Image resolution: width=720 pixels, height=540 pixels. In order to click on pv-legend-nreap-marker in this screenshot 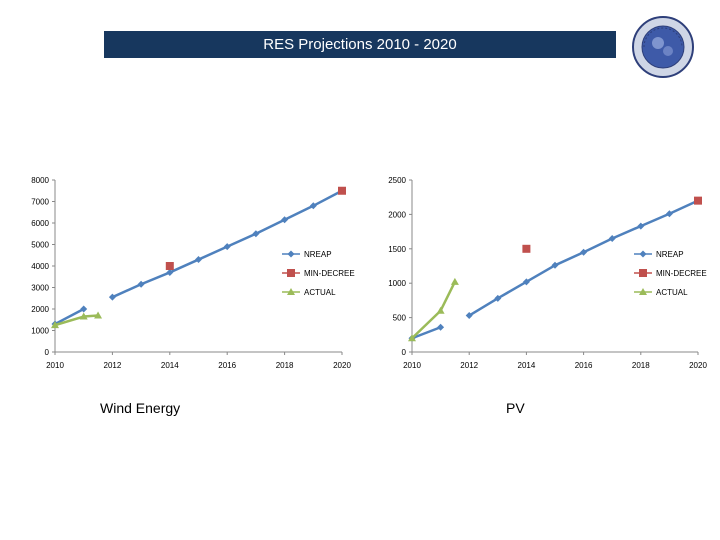, I will do `click(643, 254)`.